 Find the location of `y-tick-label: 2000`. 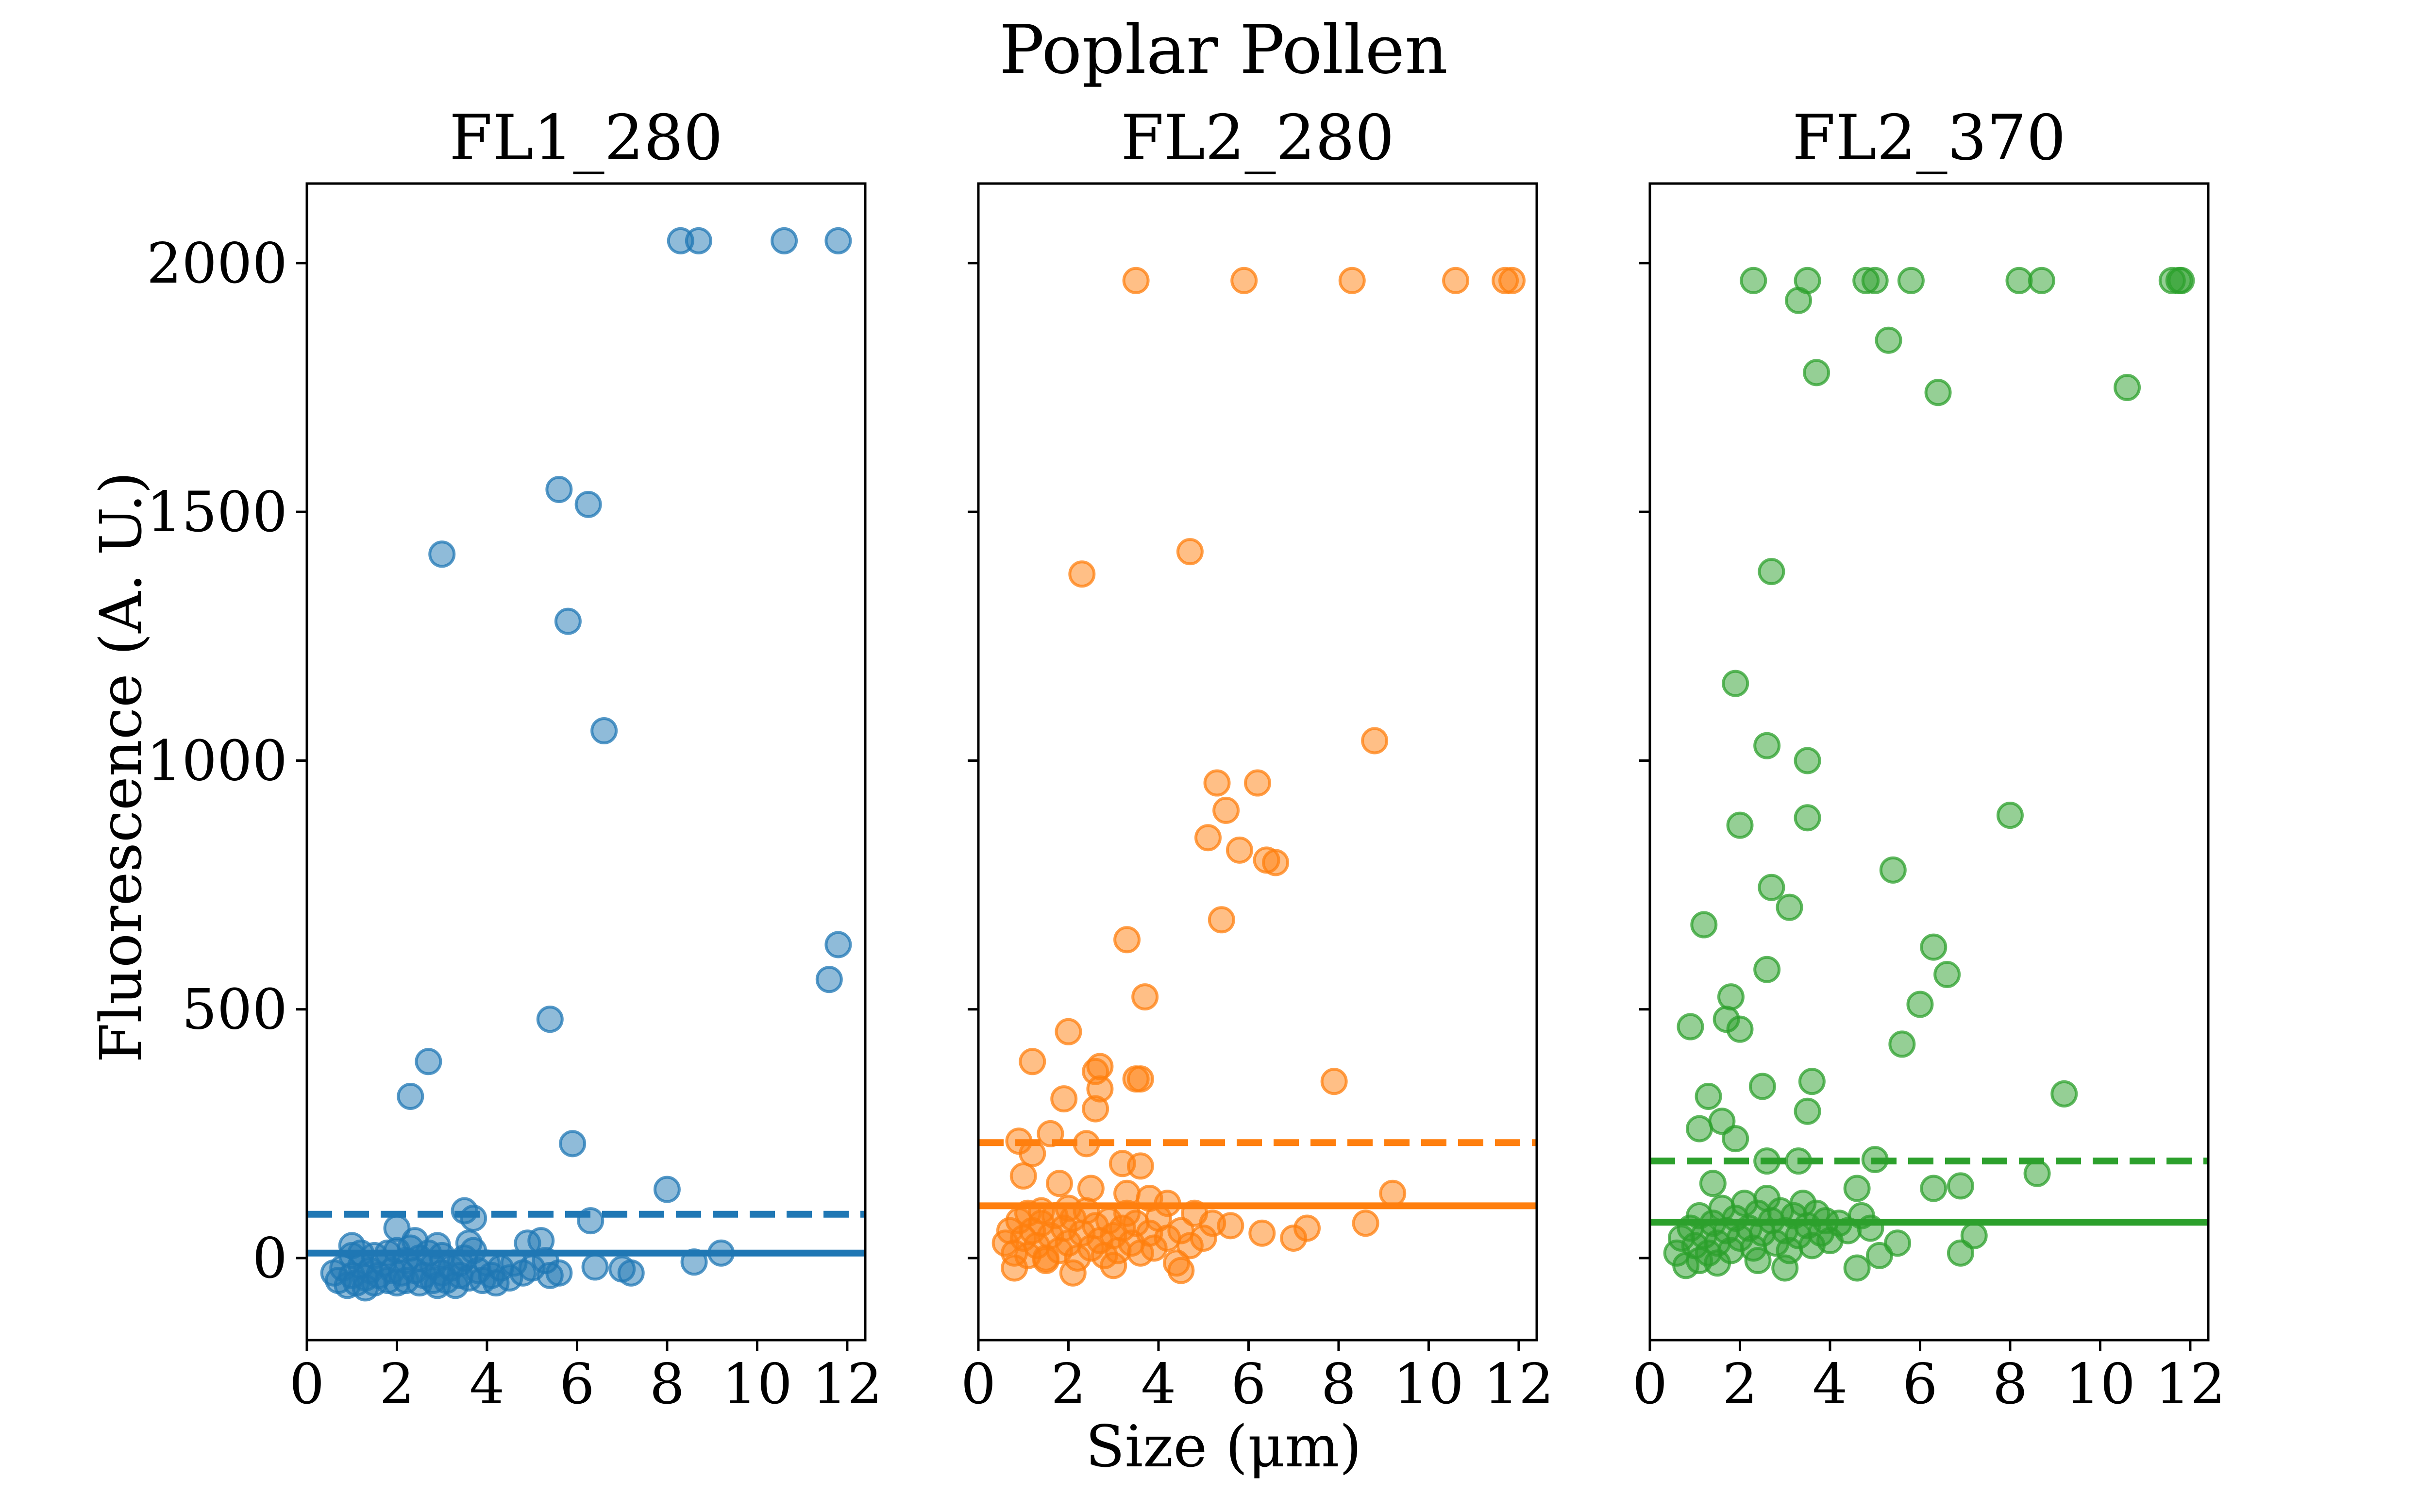

y-tick-label: 2000 is located at coordinates (217, 263).